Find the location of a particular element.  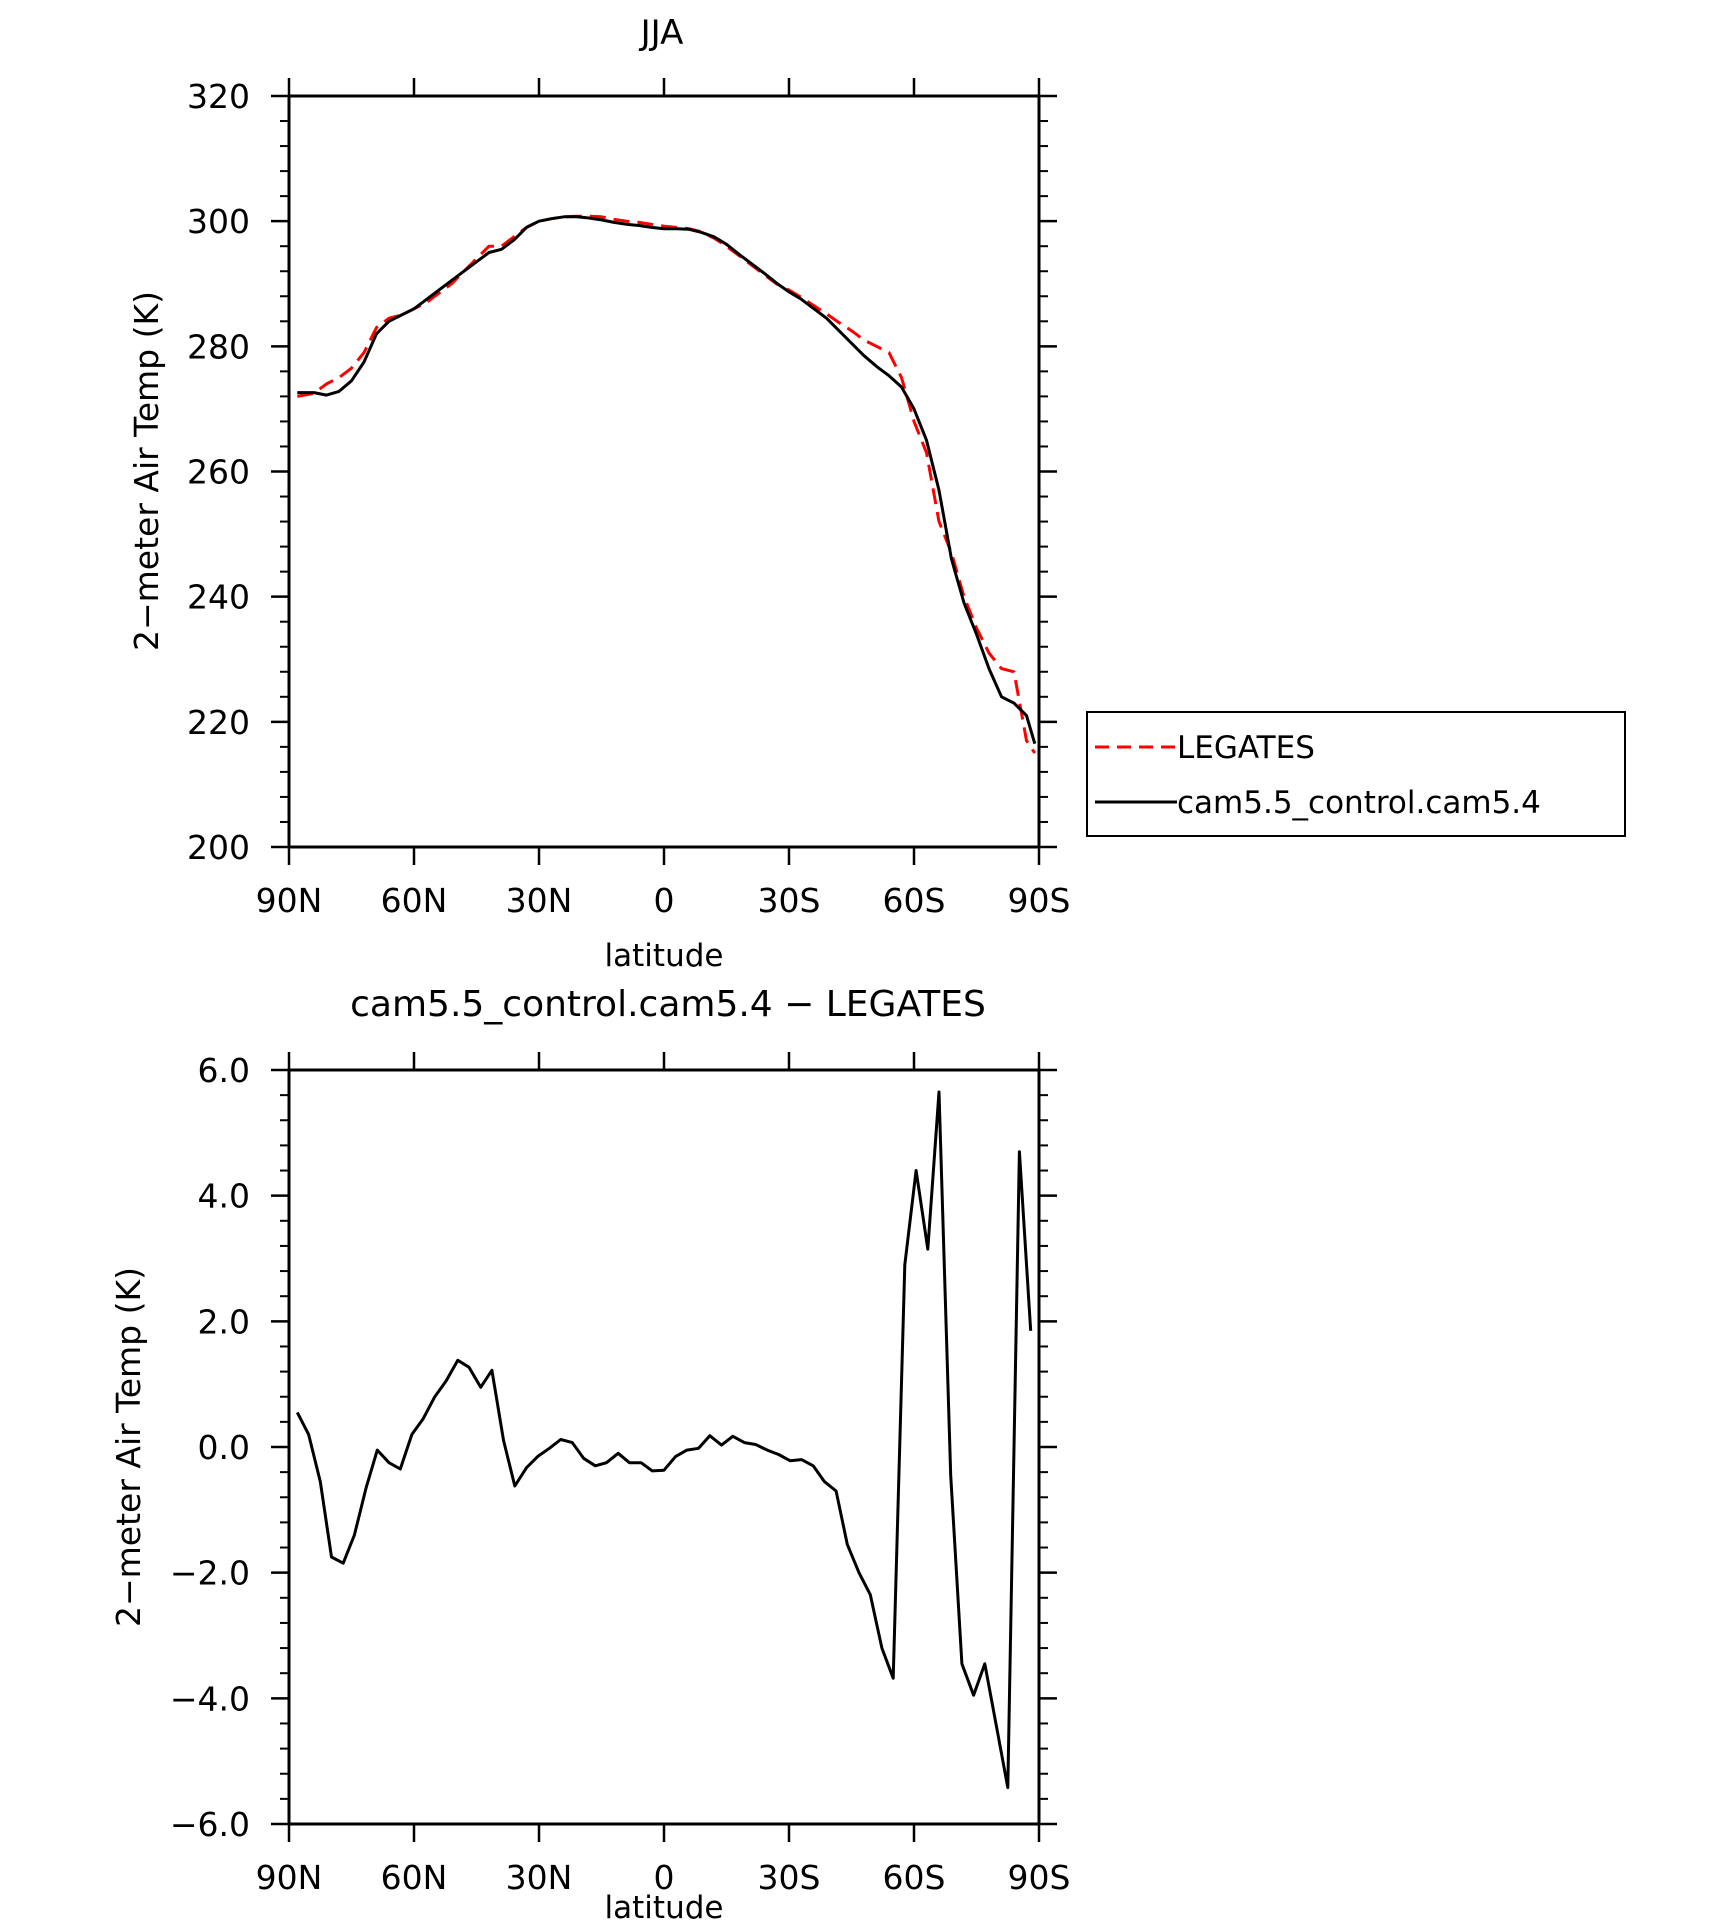

y-tick-label: 240 is located at coordinates (218, 597).